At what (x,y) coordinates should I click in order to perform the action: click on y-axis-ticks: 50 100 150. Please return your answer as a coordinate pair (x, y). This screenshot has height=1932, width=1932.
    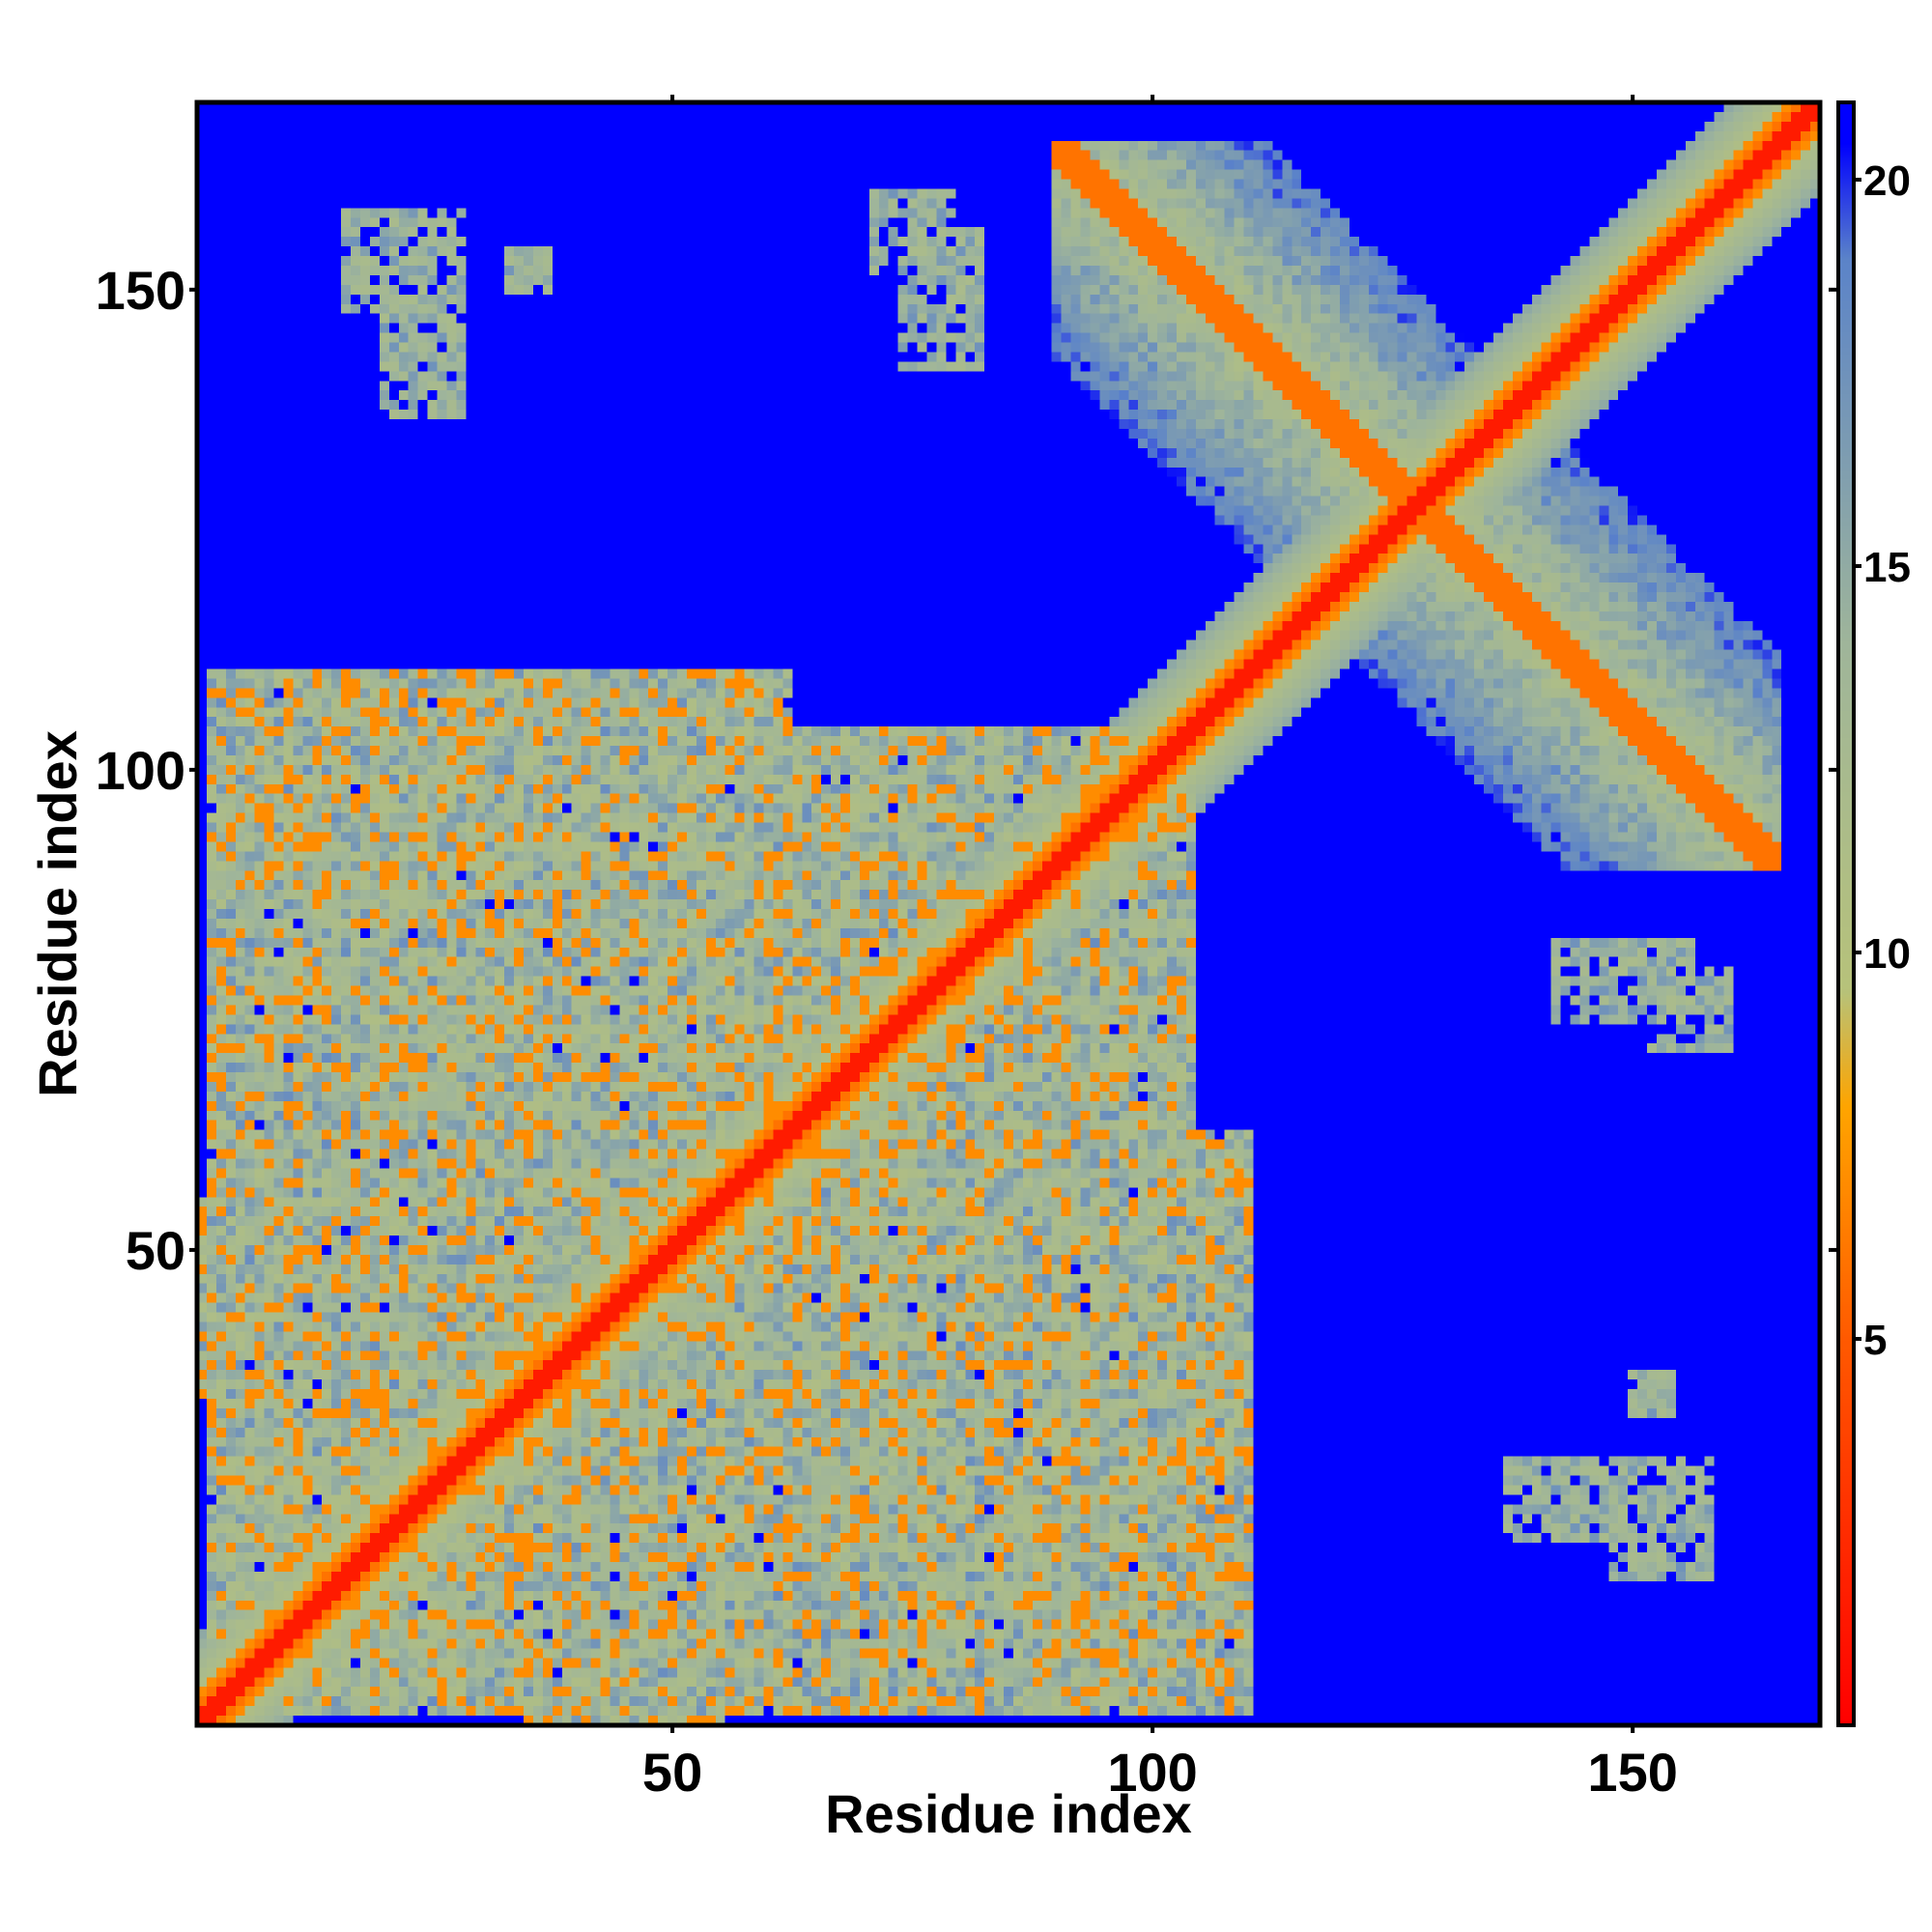
    Looking at the image, I should click on (146, 770).